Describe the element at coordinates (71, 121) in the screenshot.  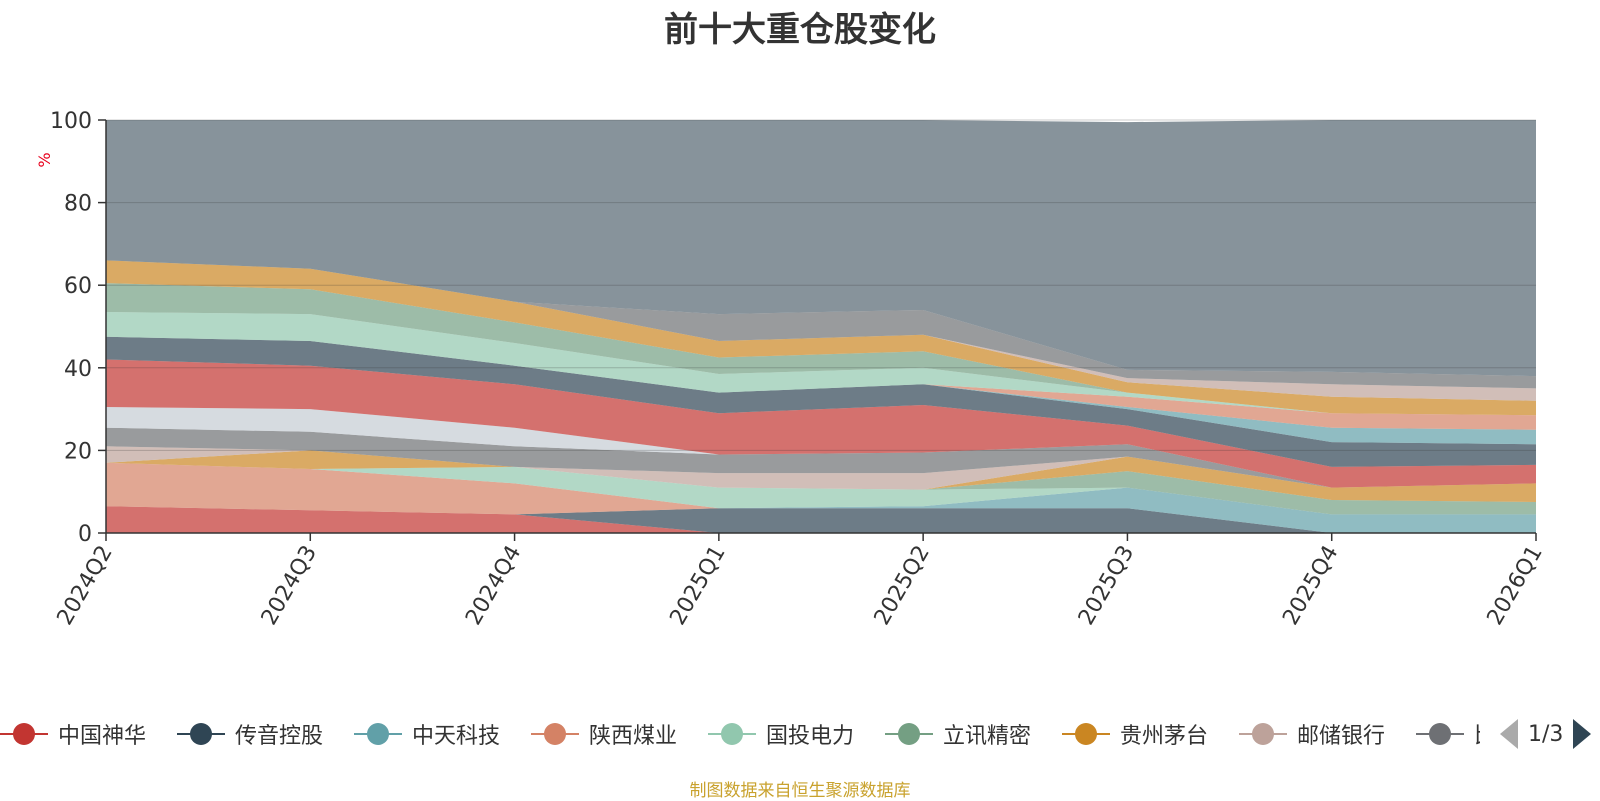
I see `y-tick-label: 100` at that location.